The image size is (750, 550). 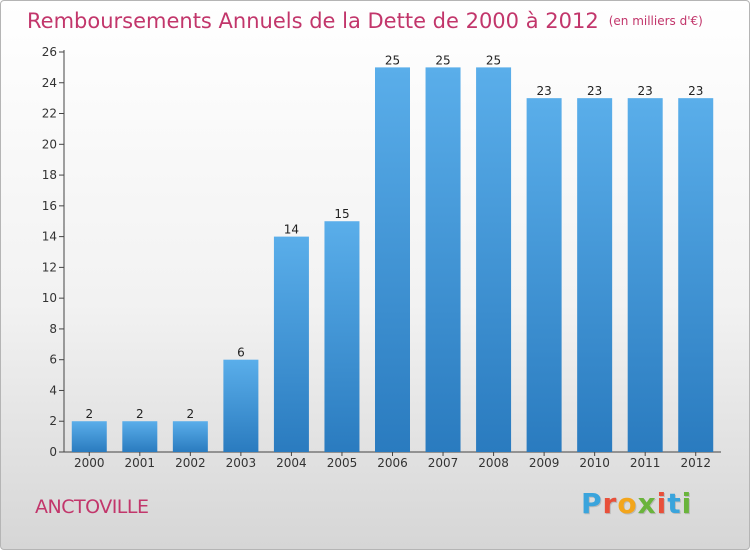 What do you see at coordinates (695, 463) in the screenshot?
I see `x-tick-label: 2012` at bounding box center [695, 463].